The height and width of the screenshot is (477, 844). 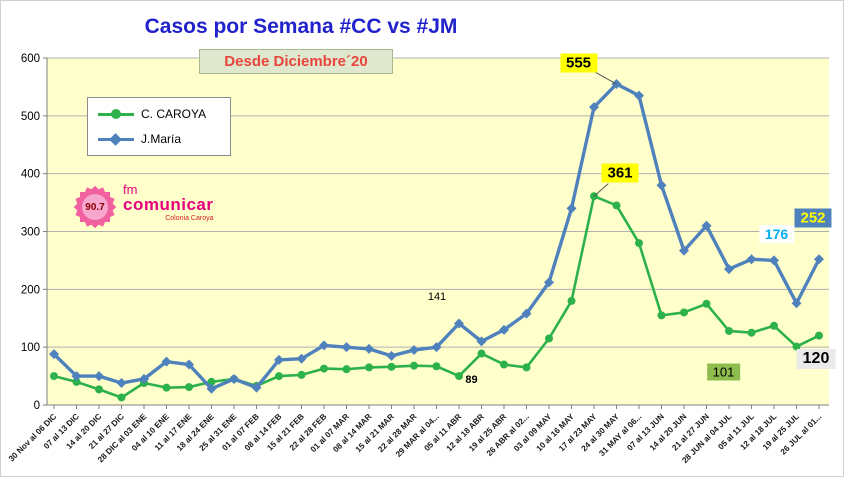 I want to click on legend-label-jmaria: J.María, so click(x=161, y=139).